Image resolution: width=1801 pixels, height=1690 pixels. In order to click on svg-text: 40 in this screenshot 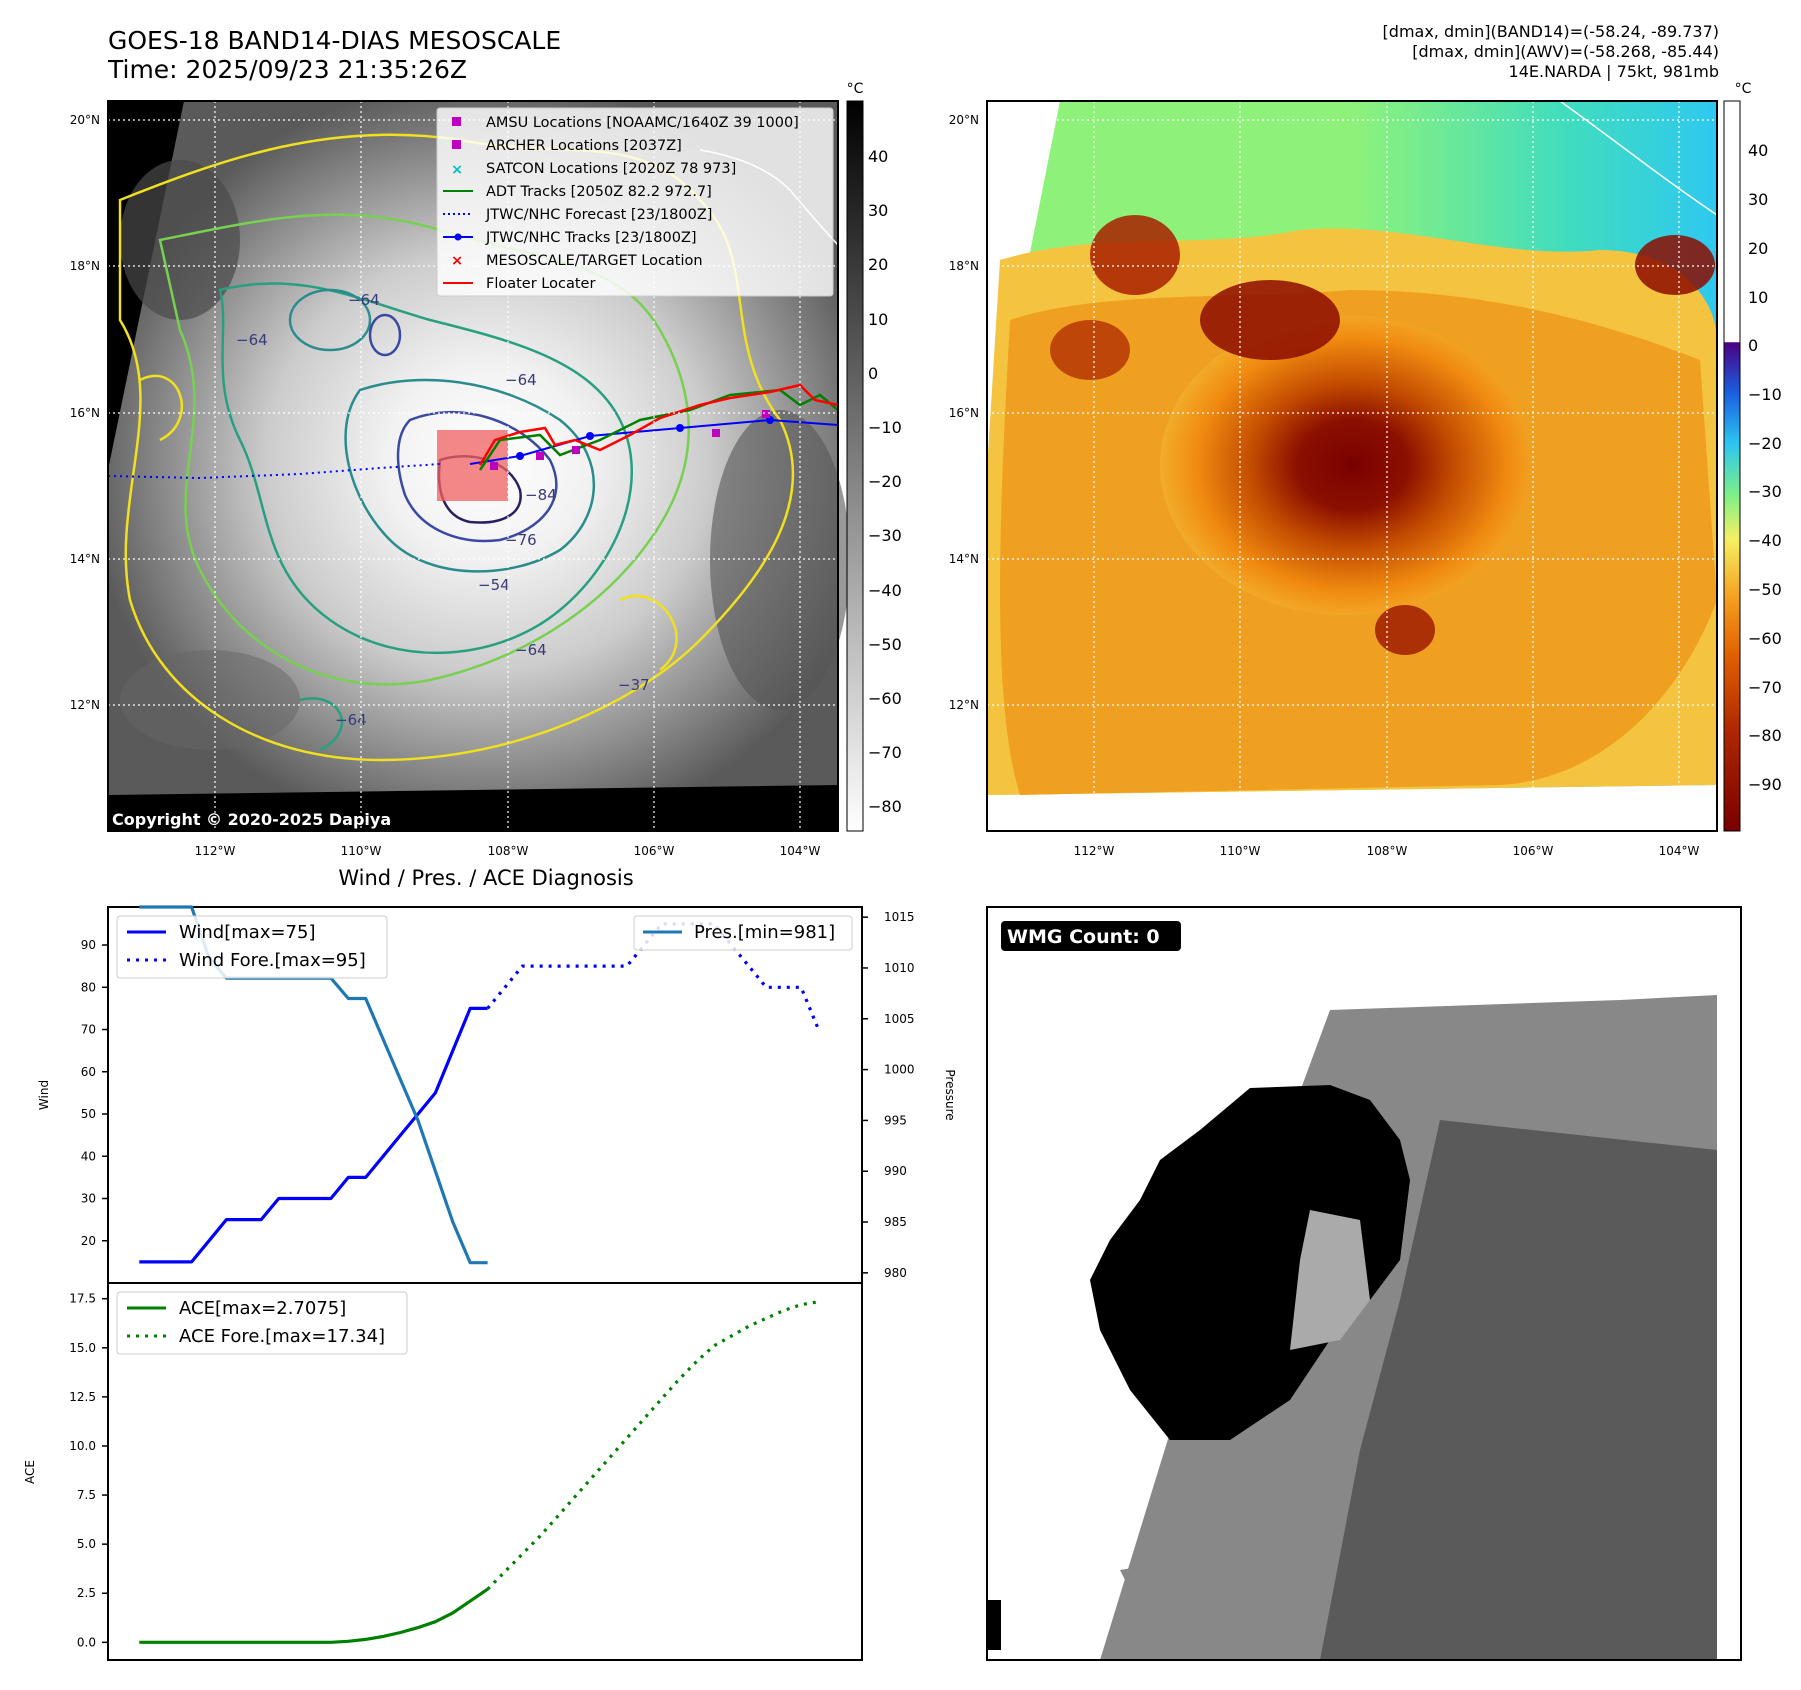, I will do `click(1758, 150)`.